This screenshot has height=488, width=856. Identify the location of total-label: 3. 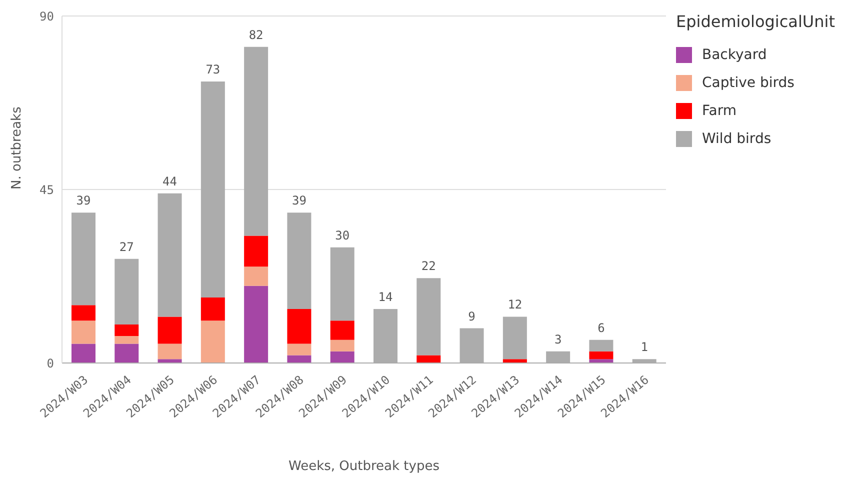
(558, 339).